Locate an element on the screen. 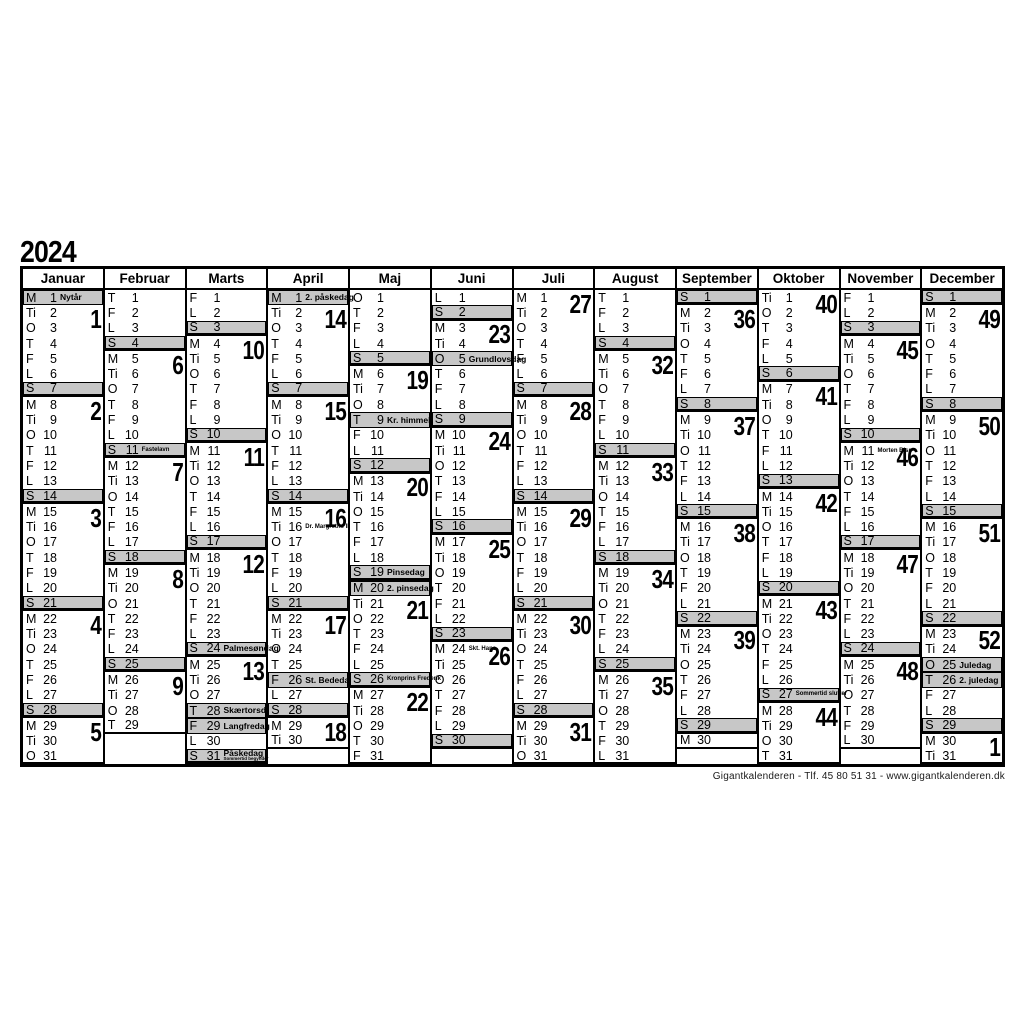 This screenshot has width=1024, height=1024. day-row: F 12 is located at coordinates (63, 465).